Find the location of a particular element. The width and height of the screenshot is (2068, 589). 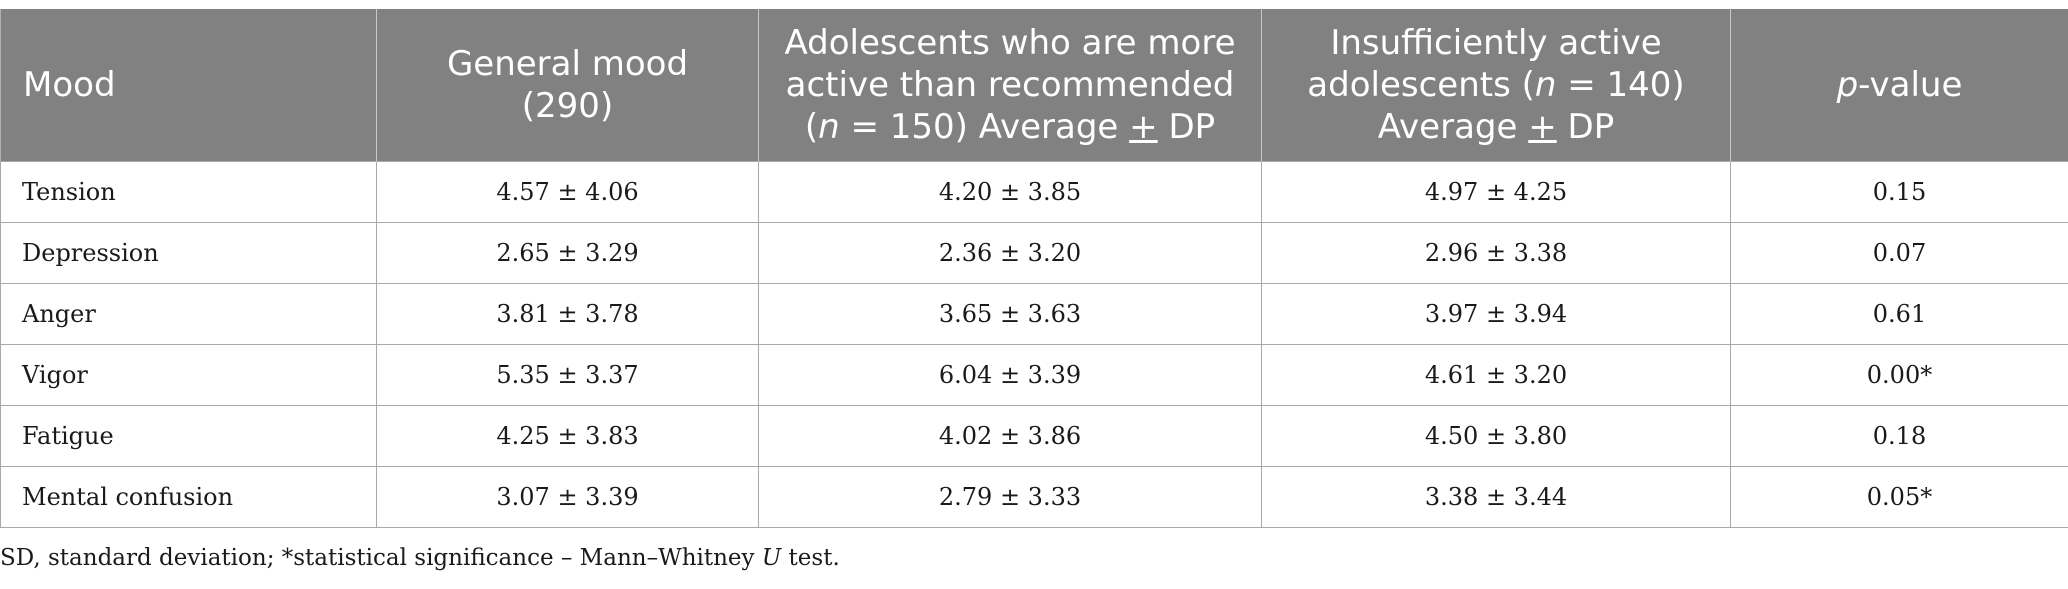

cell-p-value: 0.00* is located at coordinates (1899, 374).